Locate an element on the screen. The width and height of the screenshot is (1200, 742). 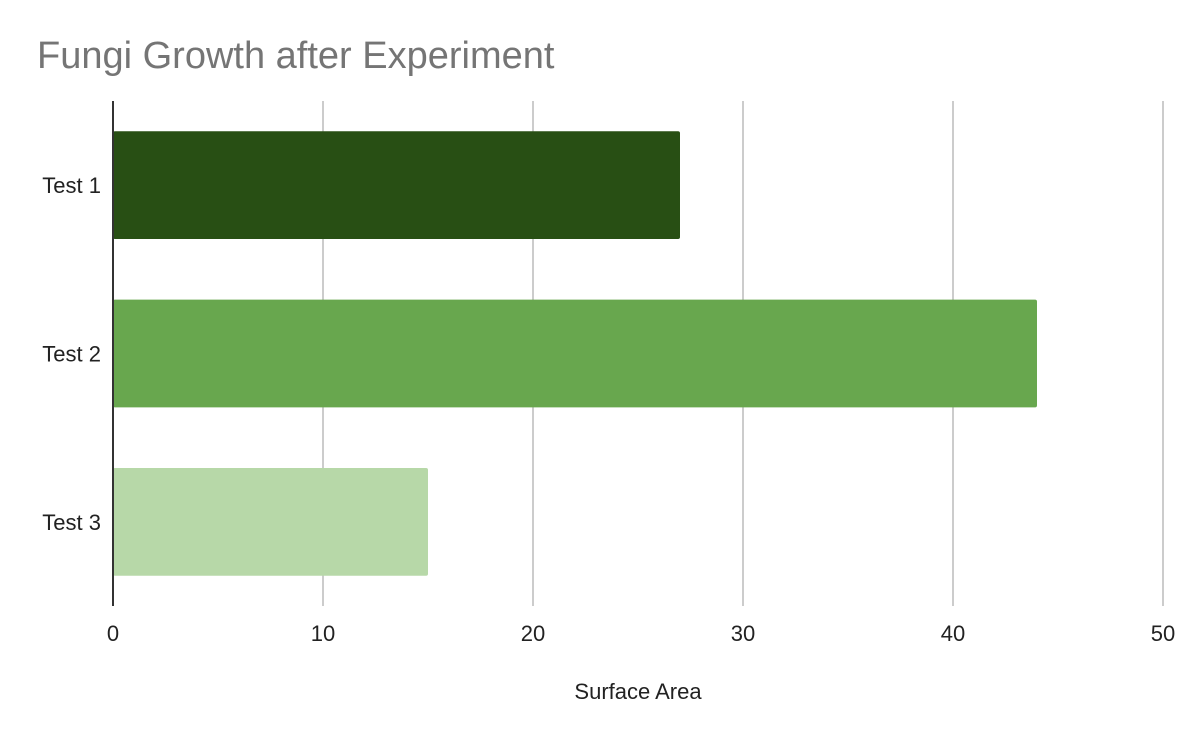
chart-title: Fungi Growth after Experiment is located at coordinates (296, 56).